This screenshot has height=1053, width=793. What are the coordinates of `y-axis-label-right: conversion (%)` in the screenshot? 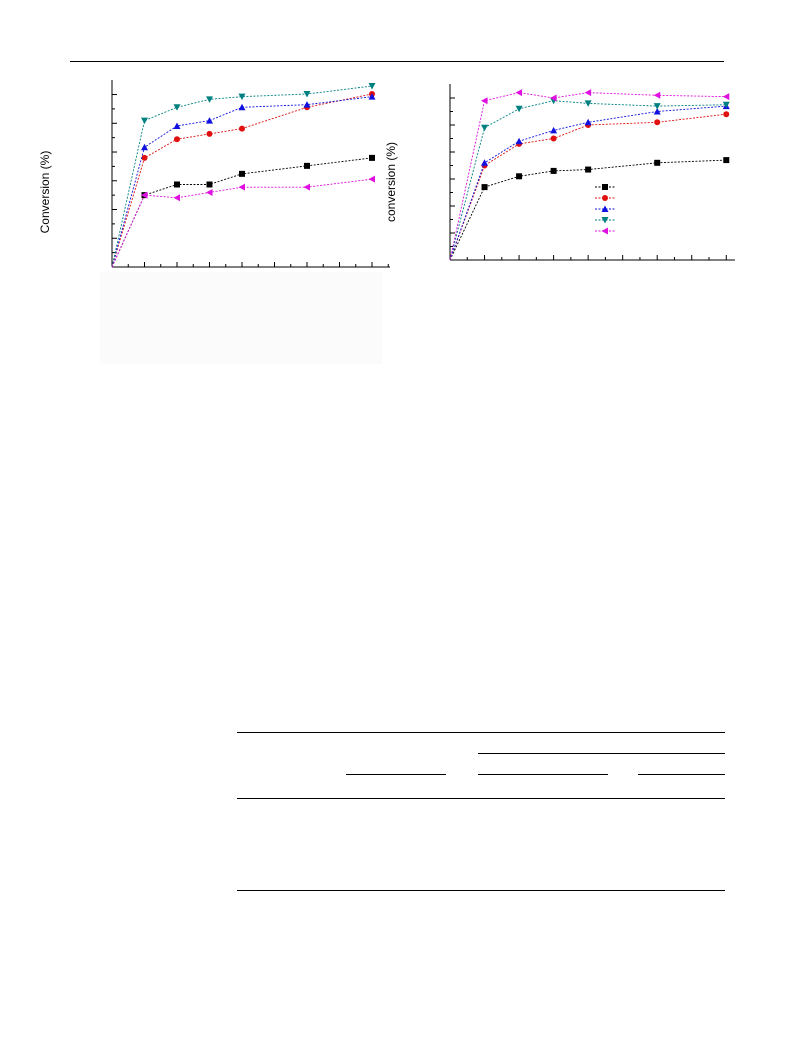 It's located at (391, 182).